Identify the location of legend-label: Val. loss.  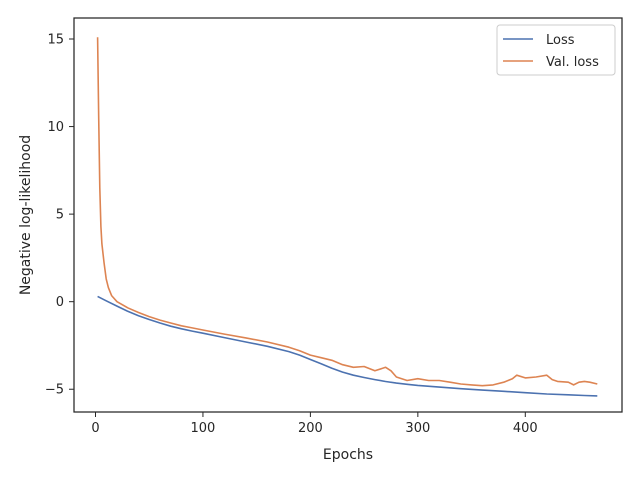
(572, 62).